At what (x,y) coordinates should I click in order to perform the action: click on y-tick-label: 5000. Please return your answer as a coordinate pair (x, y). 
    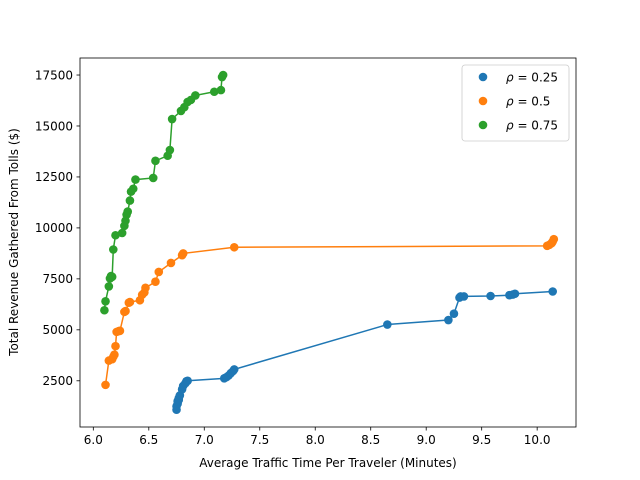
    Looking at the image, I should click on (57, 330).